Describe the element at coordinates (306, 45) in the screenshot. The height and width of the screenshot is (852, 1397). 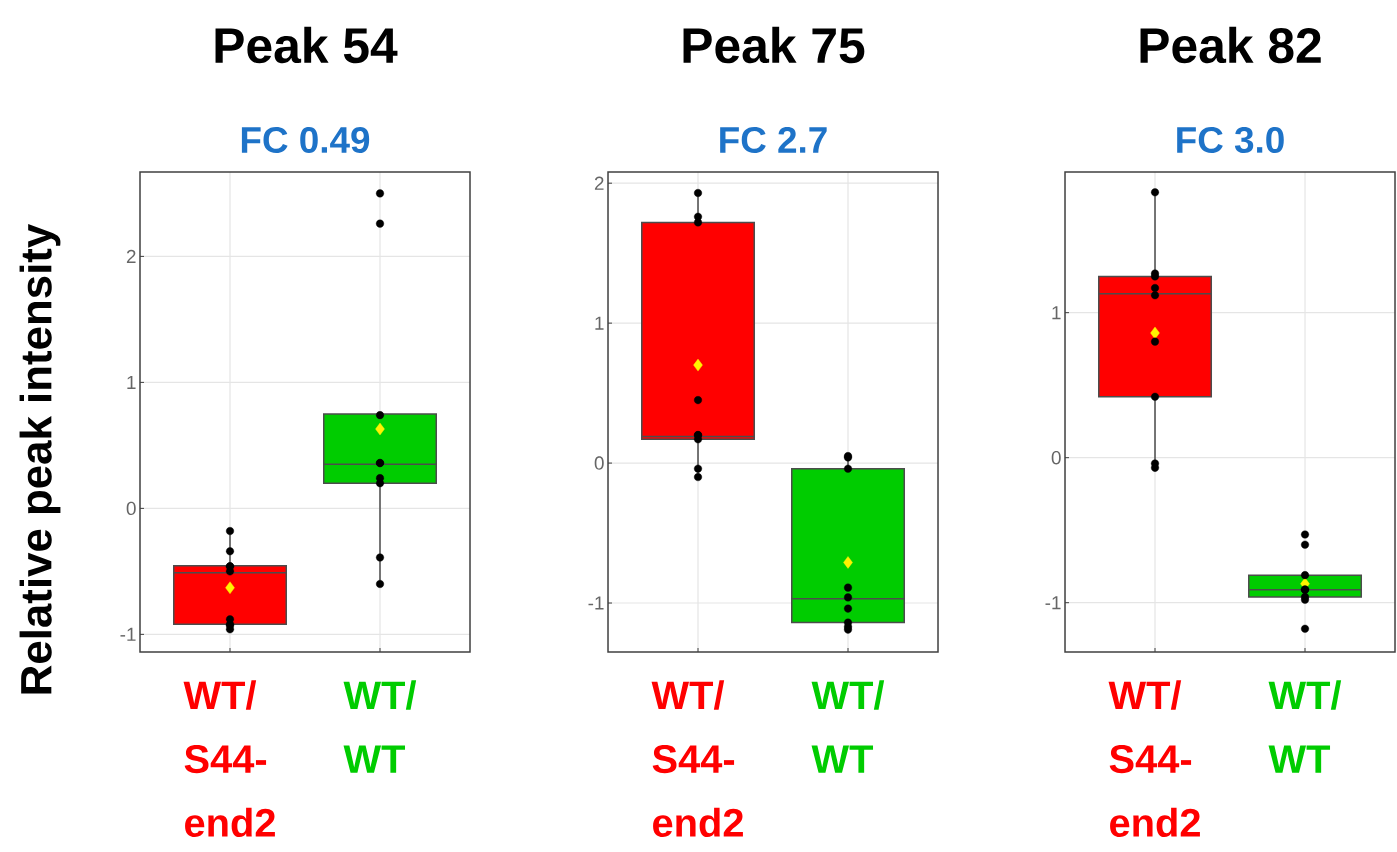
I see `chart-title: Peak 54` at that location.